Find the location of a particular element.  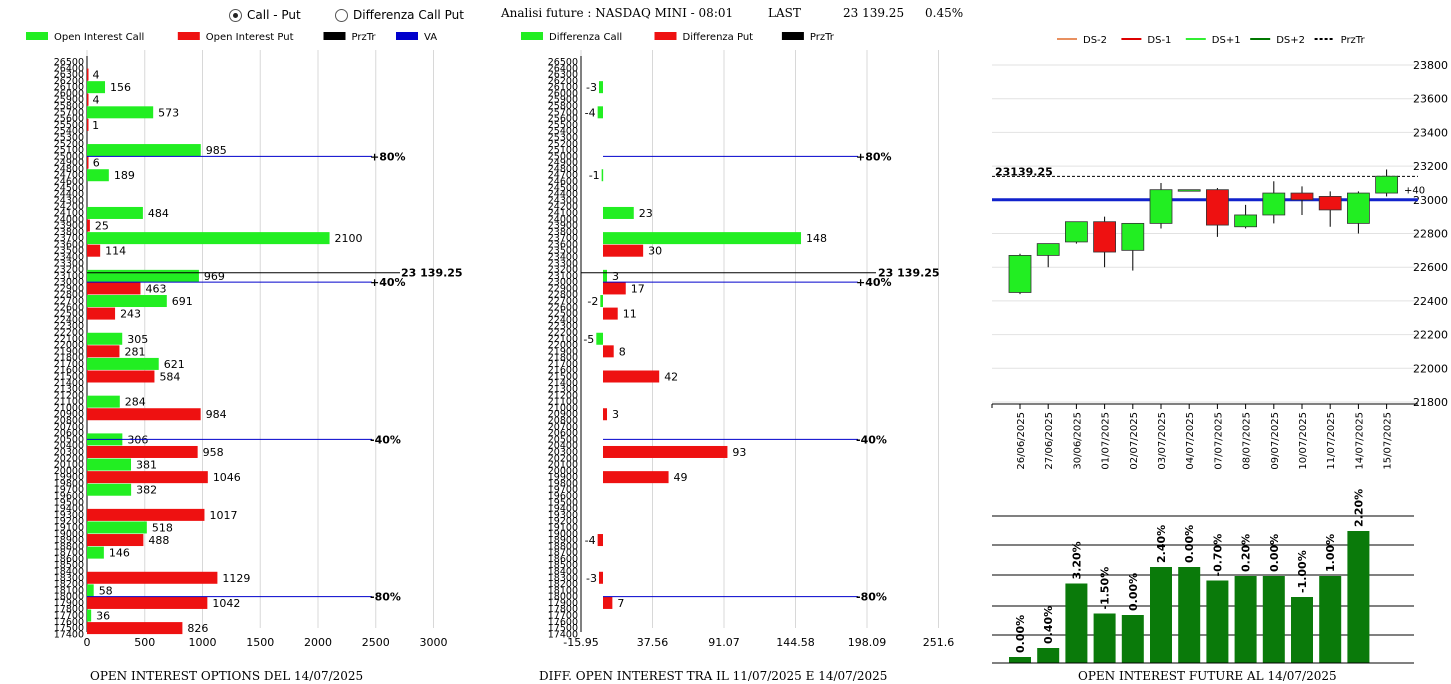

strike-label: 20700 is located at coordinates (563, 427).